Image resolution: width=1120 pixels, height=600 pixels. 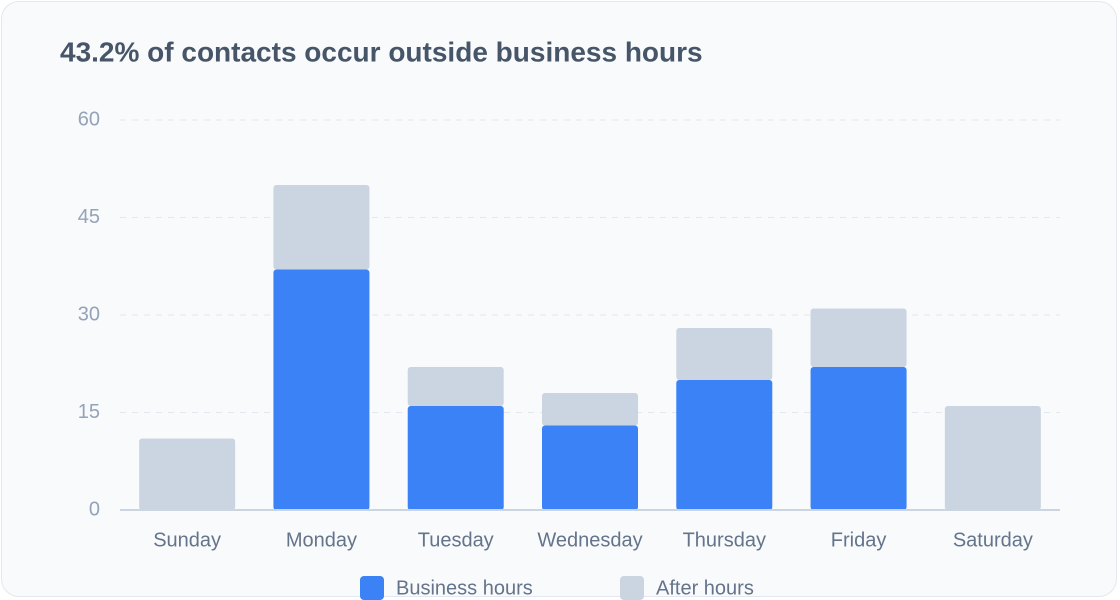 What do you see at coordinates (89, 119) in the screenshot?
I see `y-tick-label: 60` at bounding box center [89, 119].